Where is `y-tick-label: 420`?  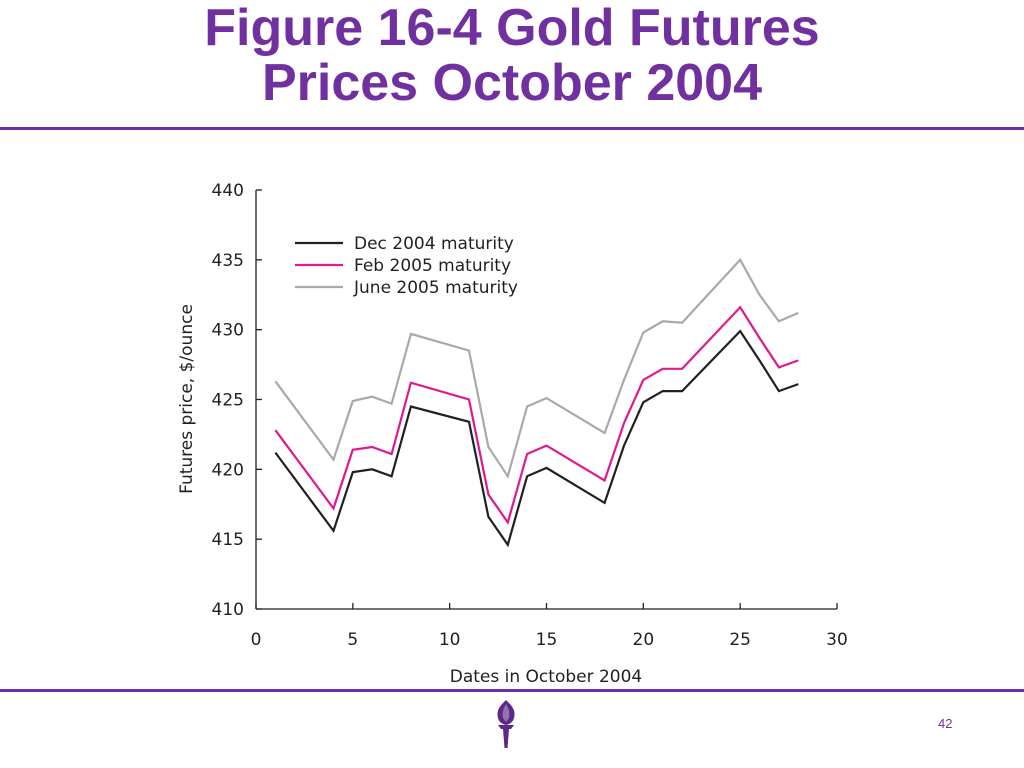 y-tick-label: 420 is located at coordinates (228, 470).